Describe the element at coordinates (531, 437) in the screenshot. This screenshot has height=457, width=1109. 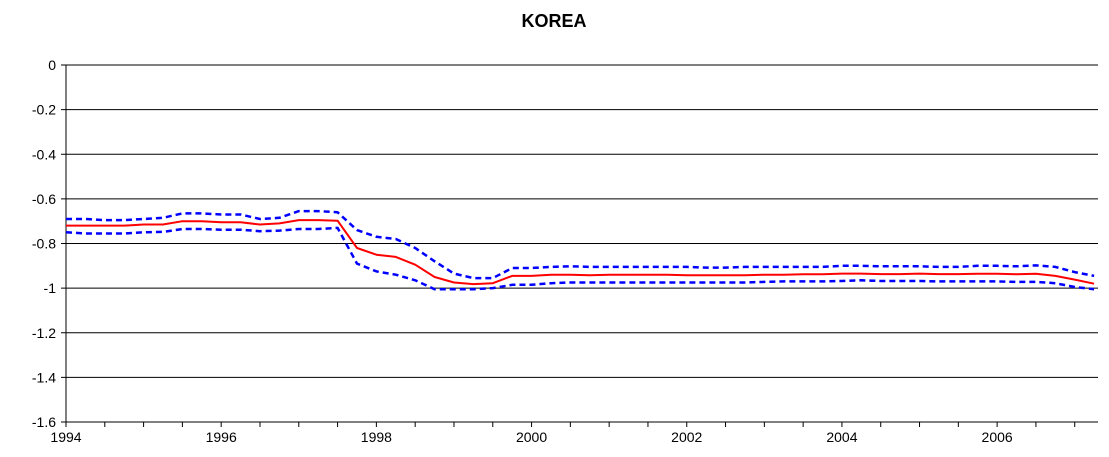
I see `x-tick-label: 2000` at that location.